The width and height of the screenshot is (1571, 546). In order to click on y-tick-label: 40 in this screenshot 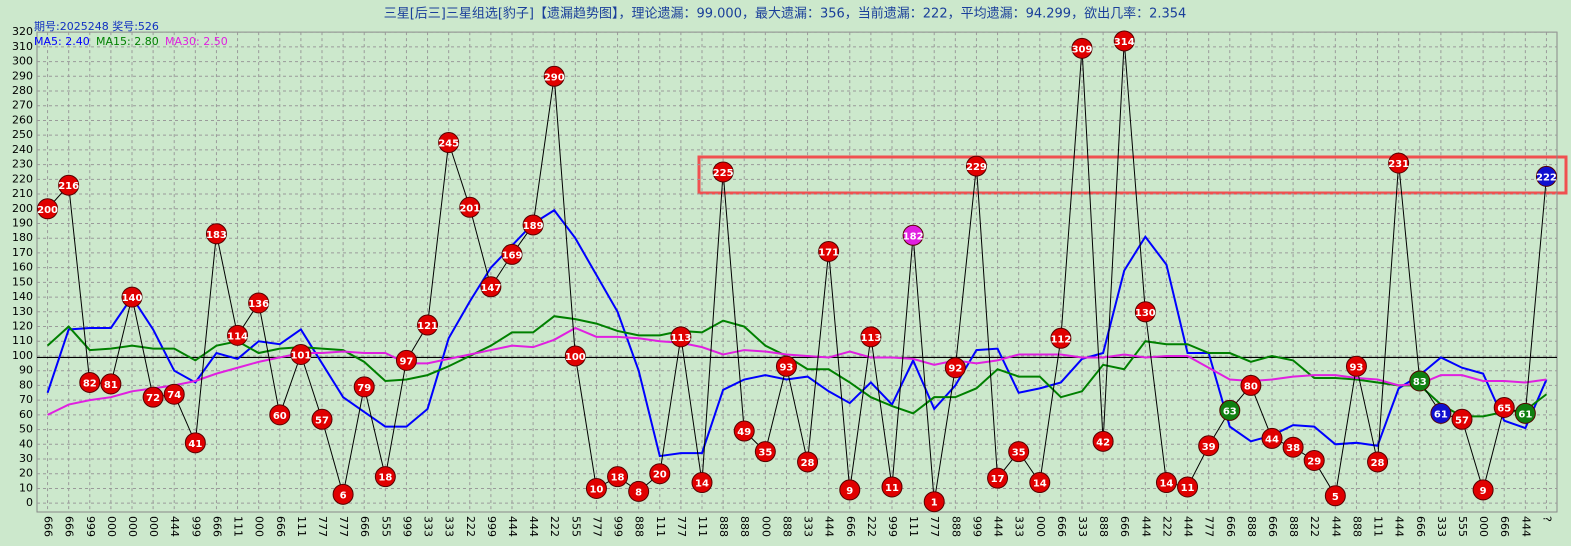, I will do `click(26, 443)`.